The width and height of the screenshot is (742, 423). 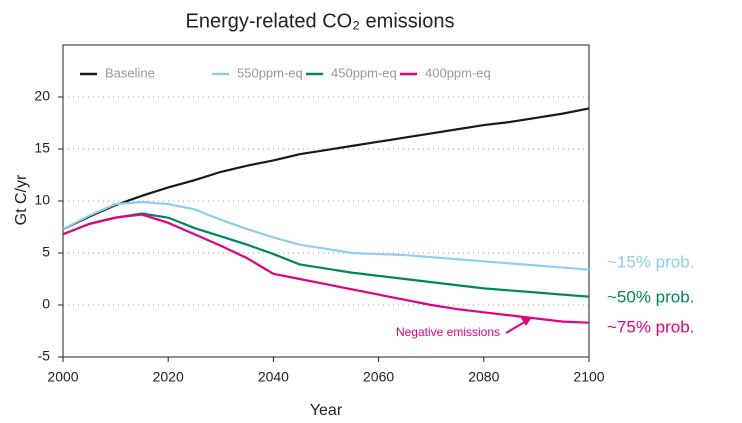 What do you see at coordinates (46, 304) in the screenshot?
I see `y-tick-label: 0` at bounding box center [46, 304].